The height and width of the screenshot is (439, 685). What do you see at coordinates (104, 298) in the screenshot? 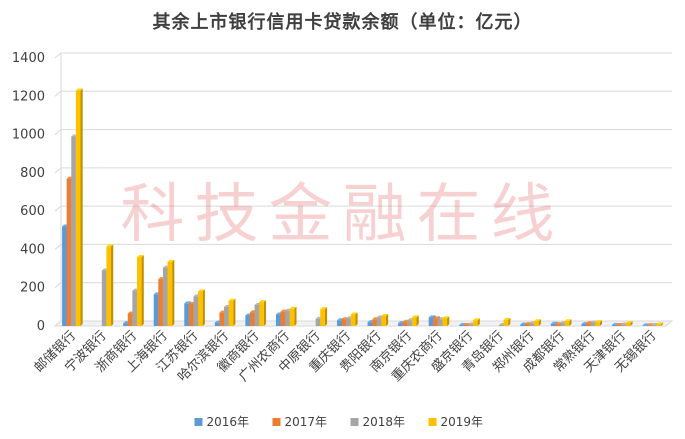
I see `bar-2018年-宁波银行` at bounding box center [104, 298].